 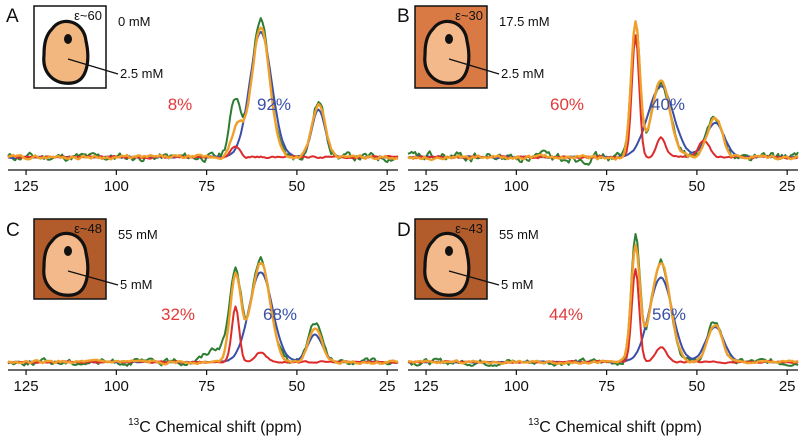 I want to click on percent-left: 60%, so click(x=567, y=104).